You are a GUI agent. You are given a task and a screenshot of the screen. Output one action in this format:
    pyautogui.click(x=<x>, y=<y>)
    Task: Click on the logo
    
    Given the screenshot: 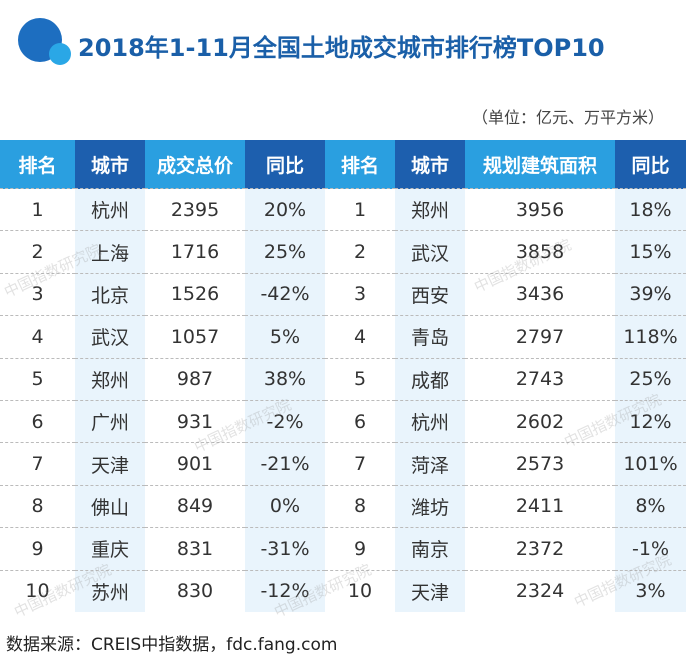 What is the action you would take?
    pyautogui.click(x=44, y=41)
    